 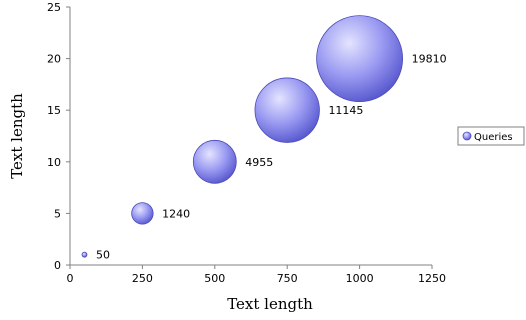 What do you see at coordinates (57, 213) in the screenshot?
I see `y-tick-label: 5` at bounding box center [57, 213].